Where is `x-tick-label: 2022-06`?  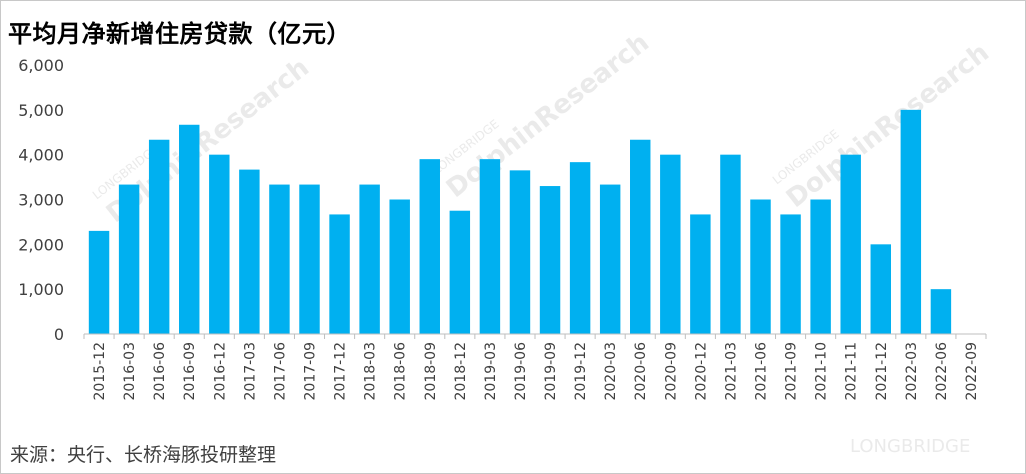
x-tick-label: 2022-06 is located at coordinates (942, 371).